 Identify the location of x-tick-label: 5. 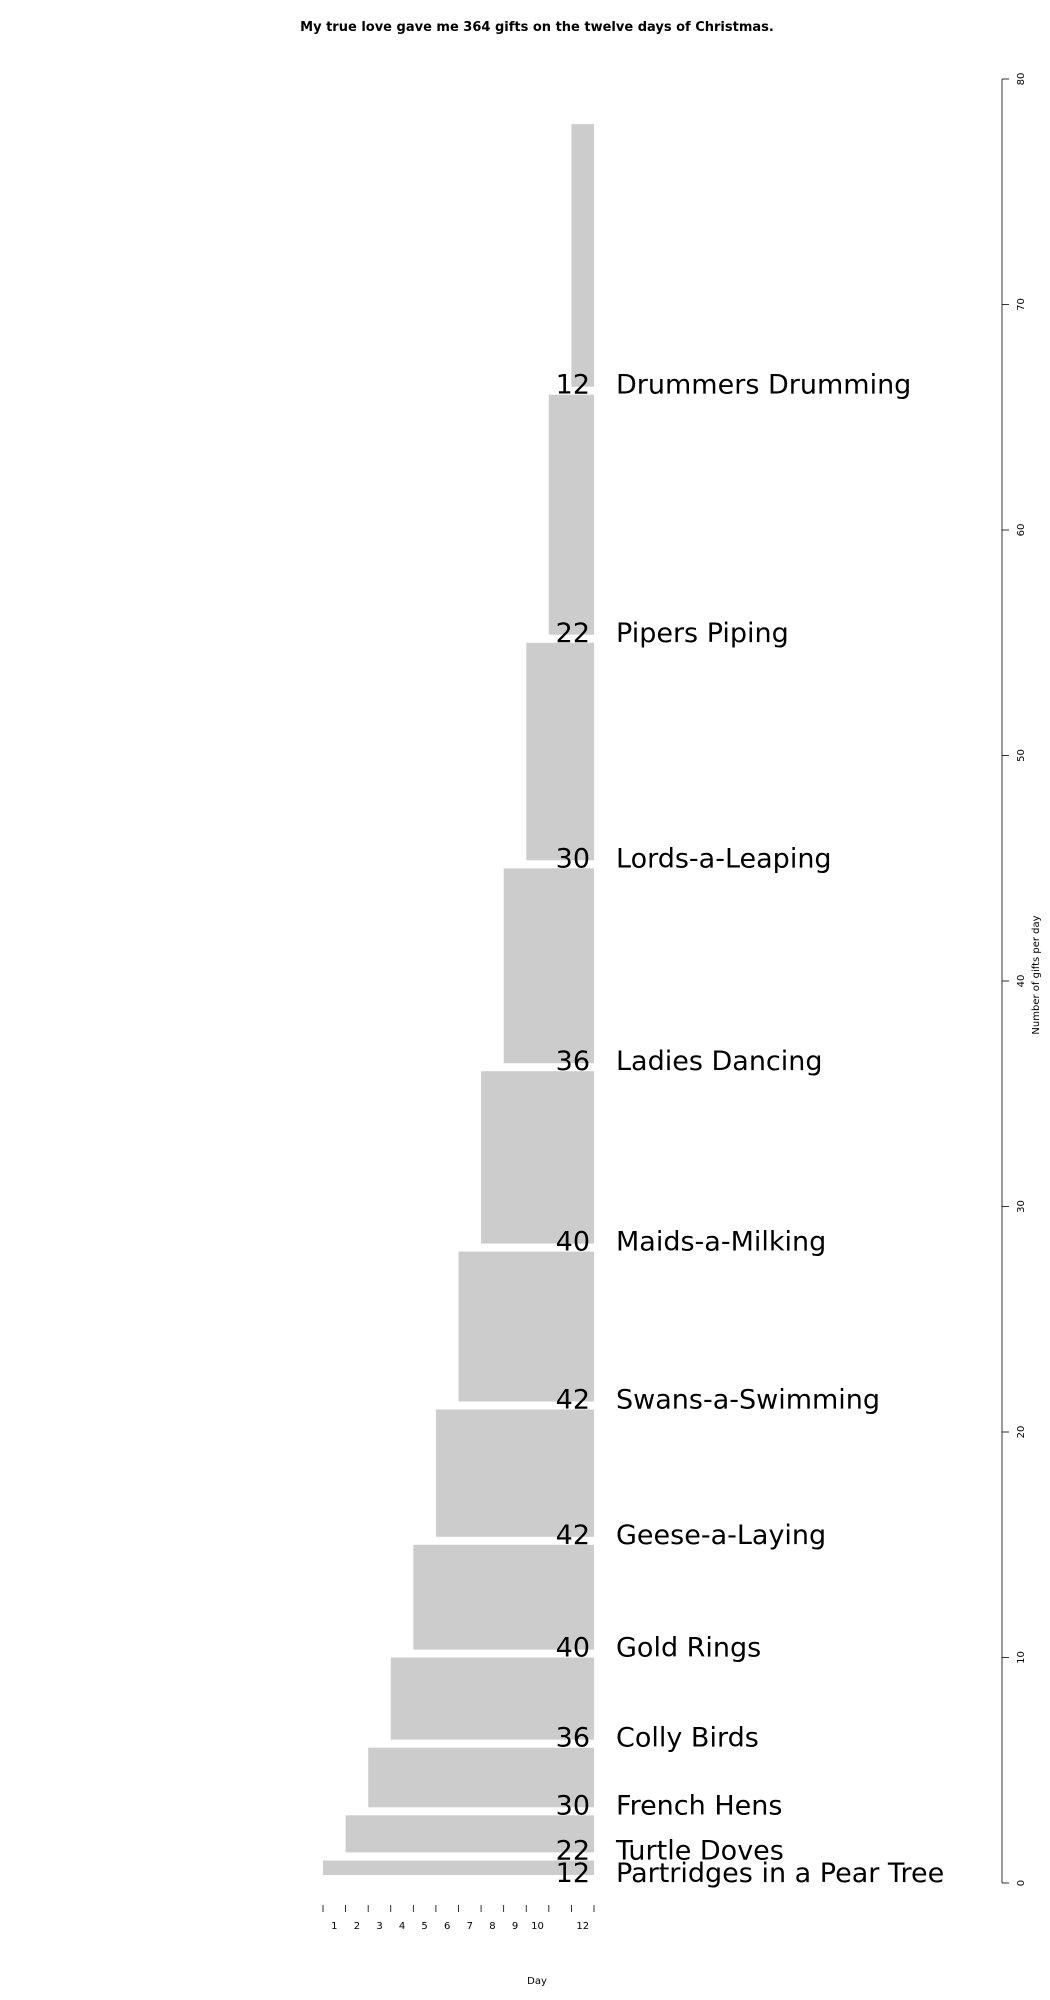
(424, 1926).